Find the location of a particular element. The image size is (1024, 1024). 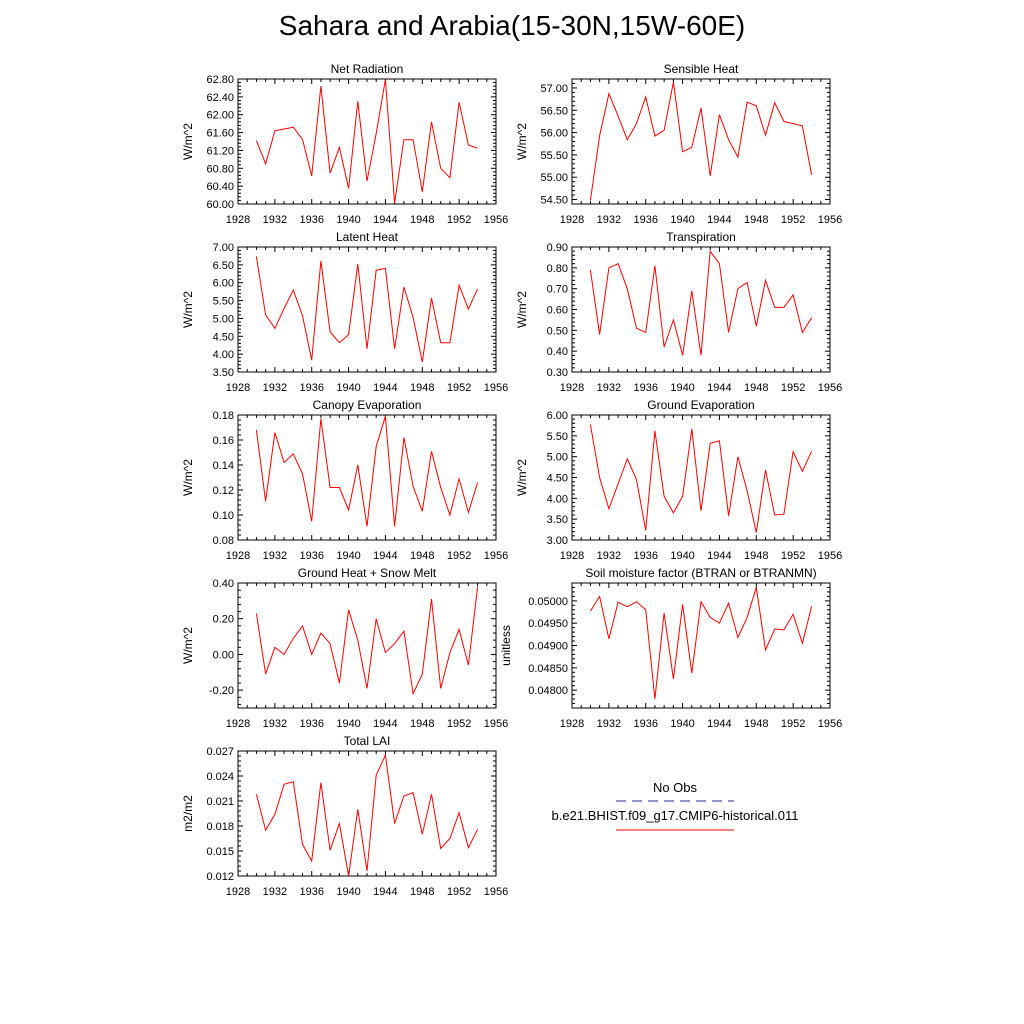

y-tick-label: 0.18 is located at coordinates (223, 416).